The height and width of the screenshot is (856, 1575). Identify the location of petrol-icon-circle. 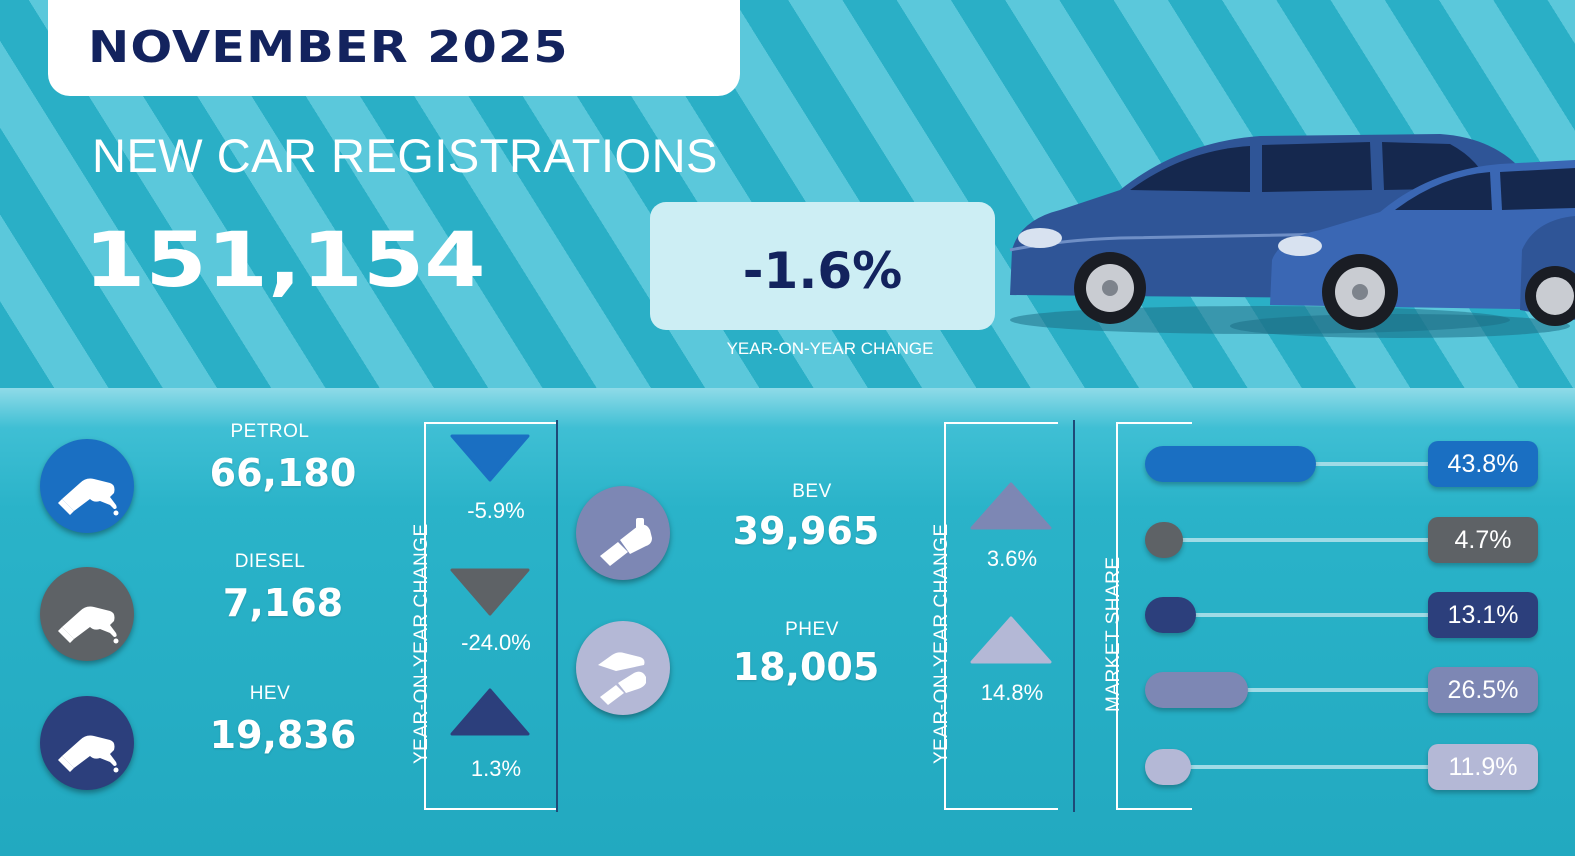
(87, 486).